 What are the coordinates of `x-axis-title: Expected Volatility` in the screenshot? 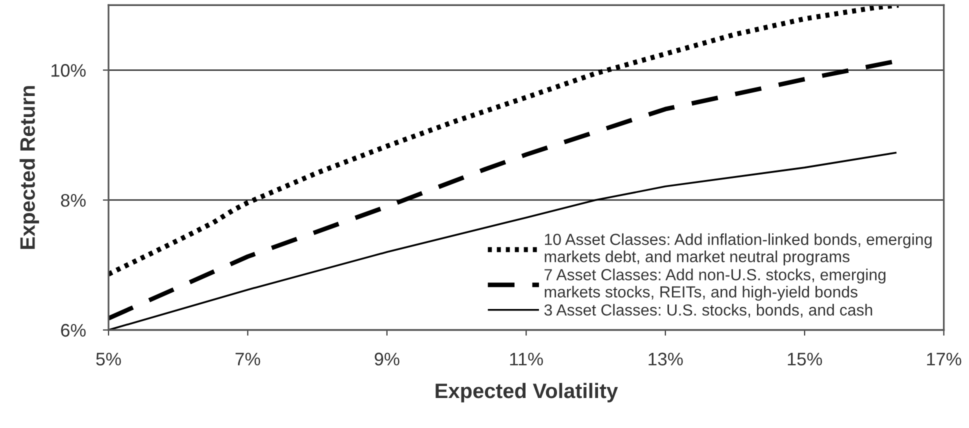 It's located at (527, 392).